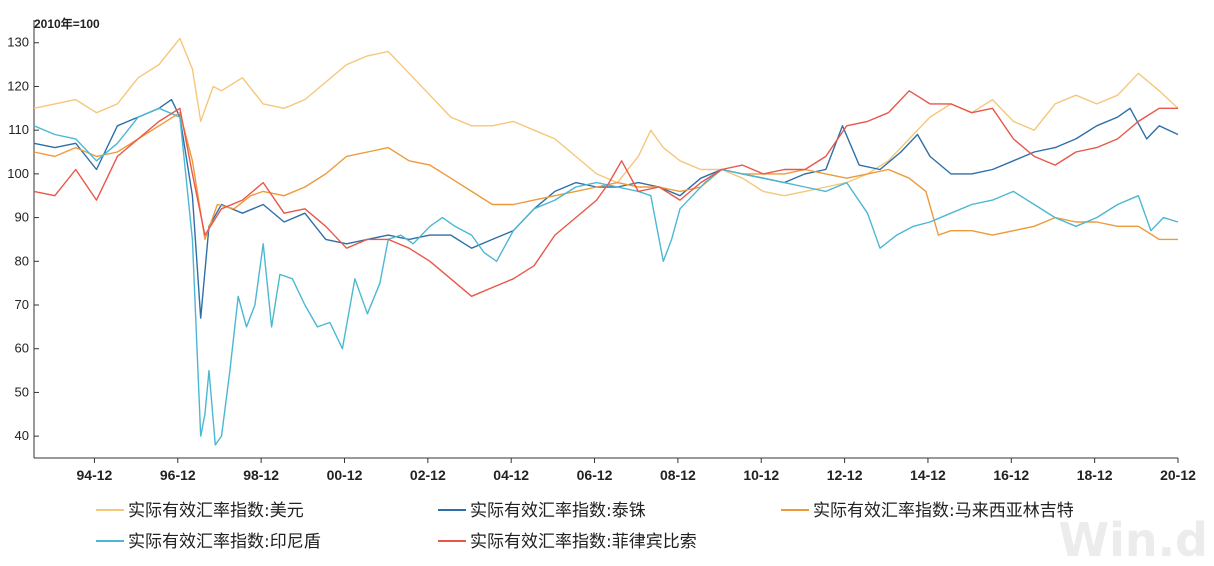  What do you see at coordinates (345, 475) in the screenshot?
I see `x-tick-label: 00-12` at bounding box center [345, 475].